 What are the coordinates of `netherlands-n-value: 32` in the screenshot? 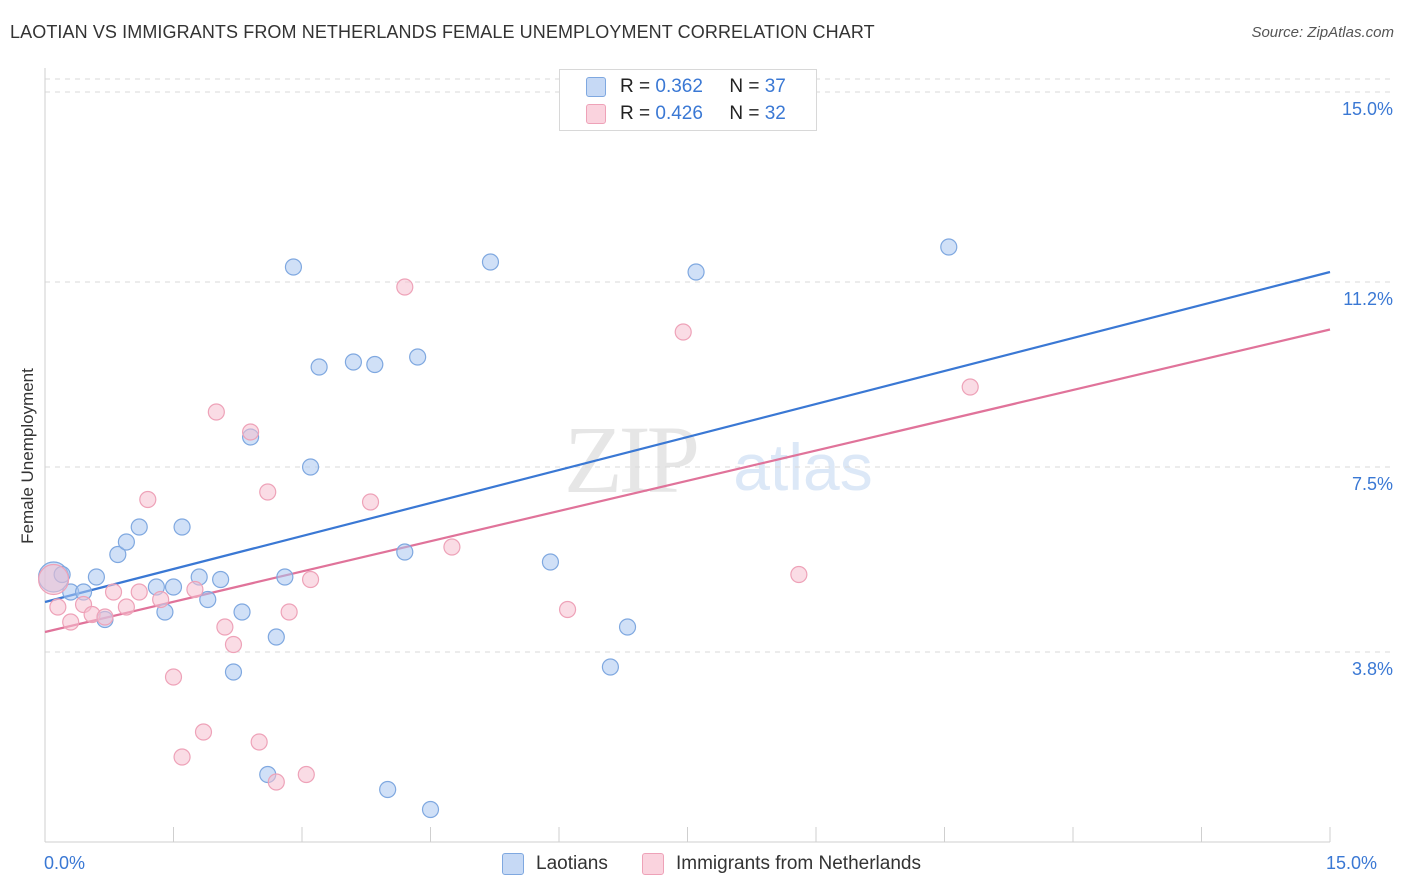 It's located at (775, 113).